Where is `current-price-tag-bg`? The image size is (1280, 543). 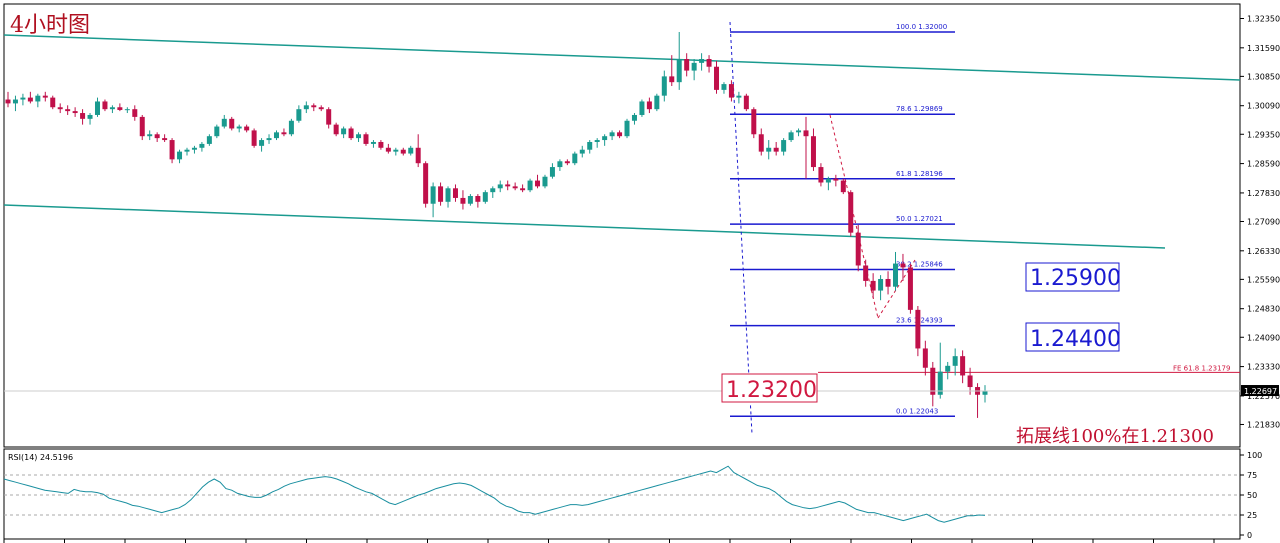 current-price-tag-bg is located at coordinates (1260, 391).